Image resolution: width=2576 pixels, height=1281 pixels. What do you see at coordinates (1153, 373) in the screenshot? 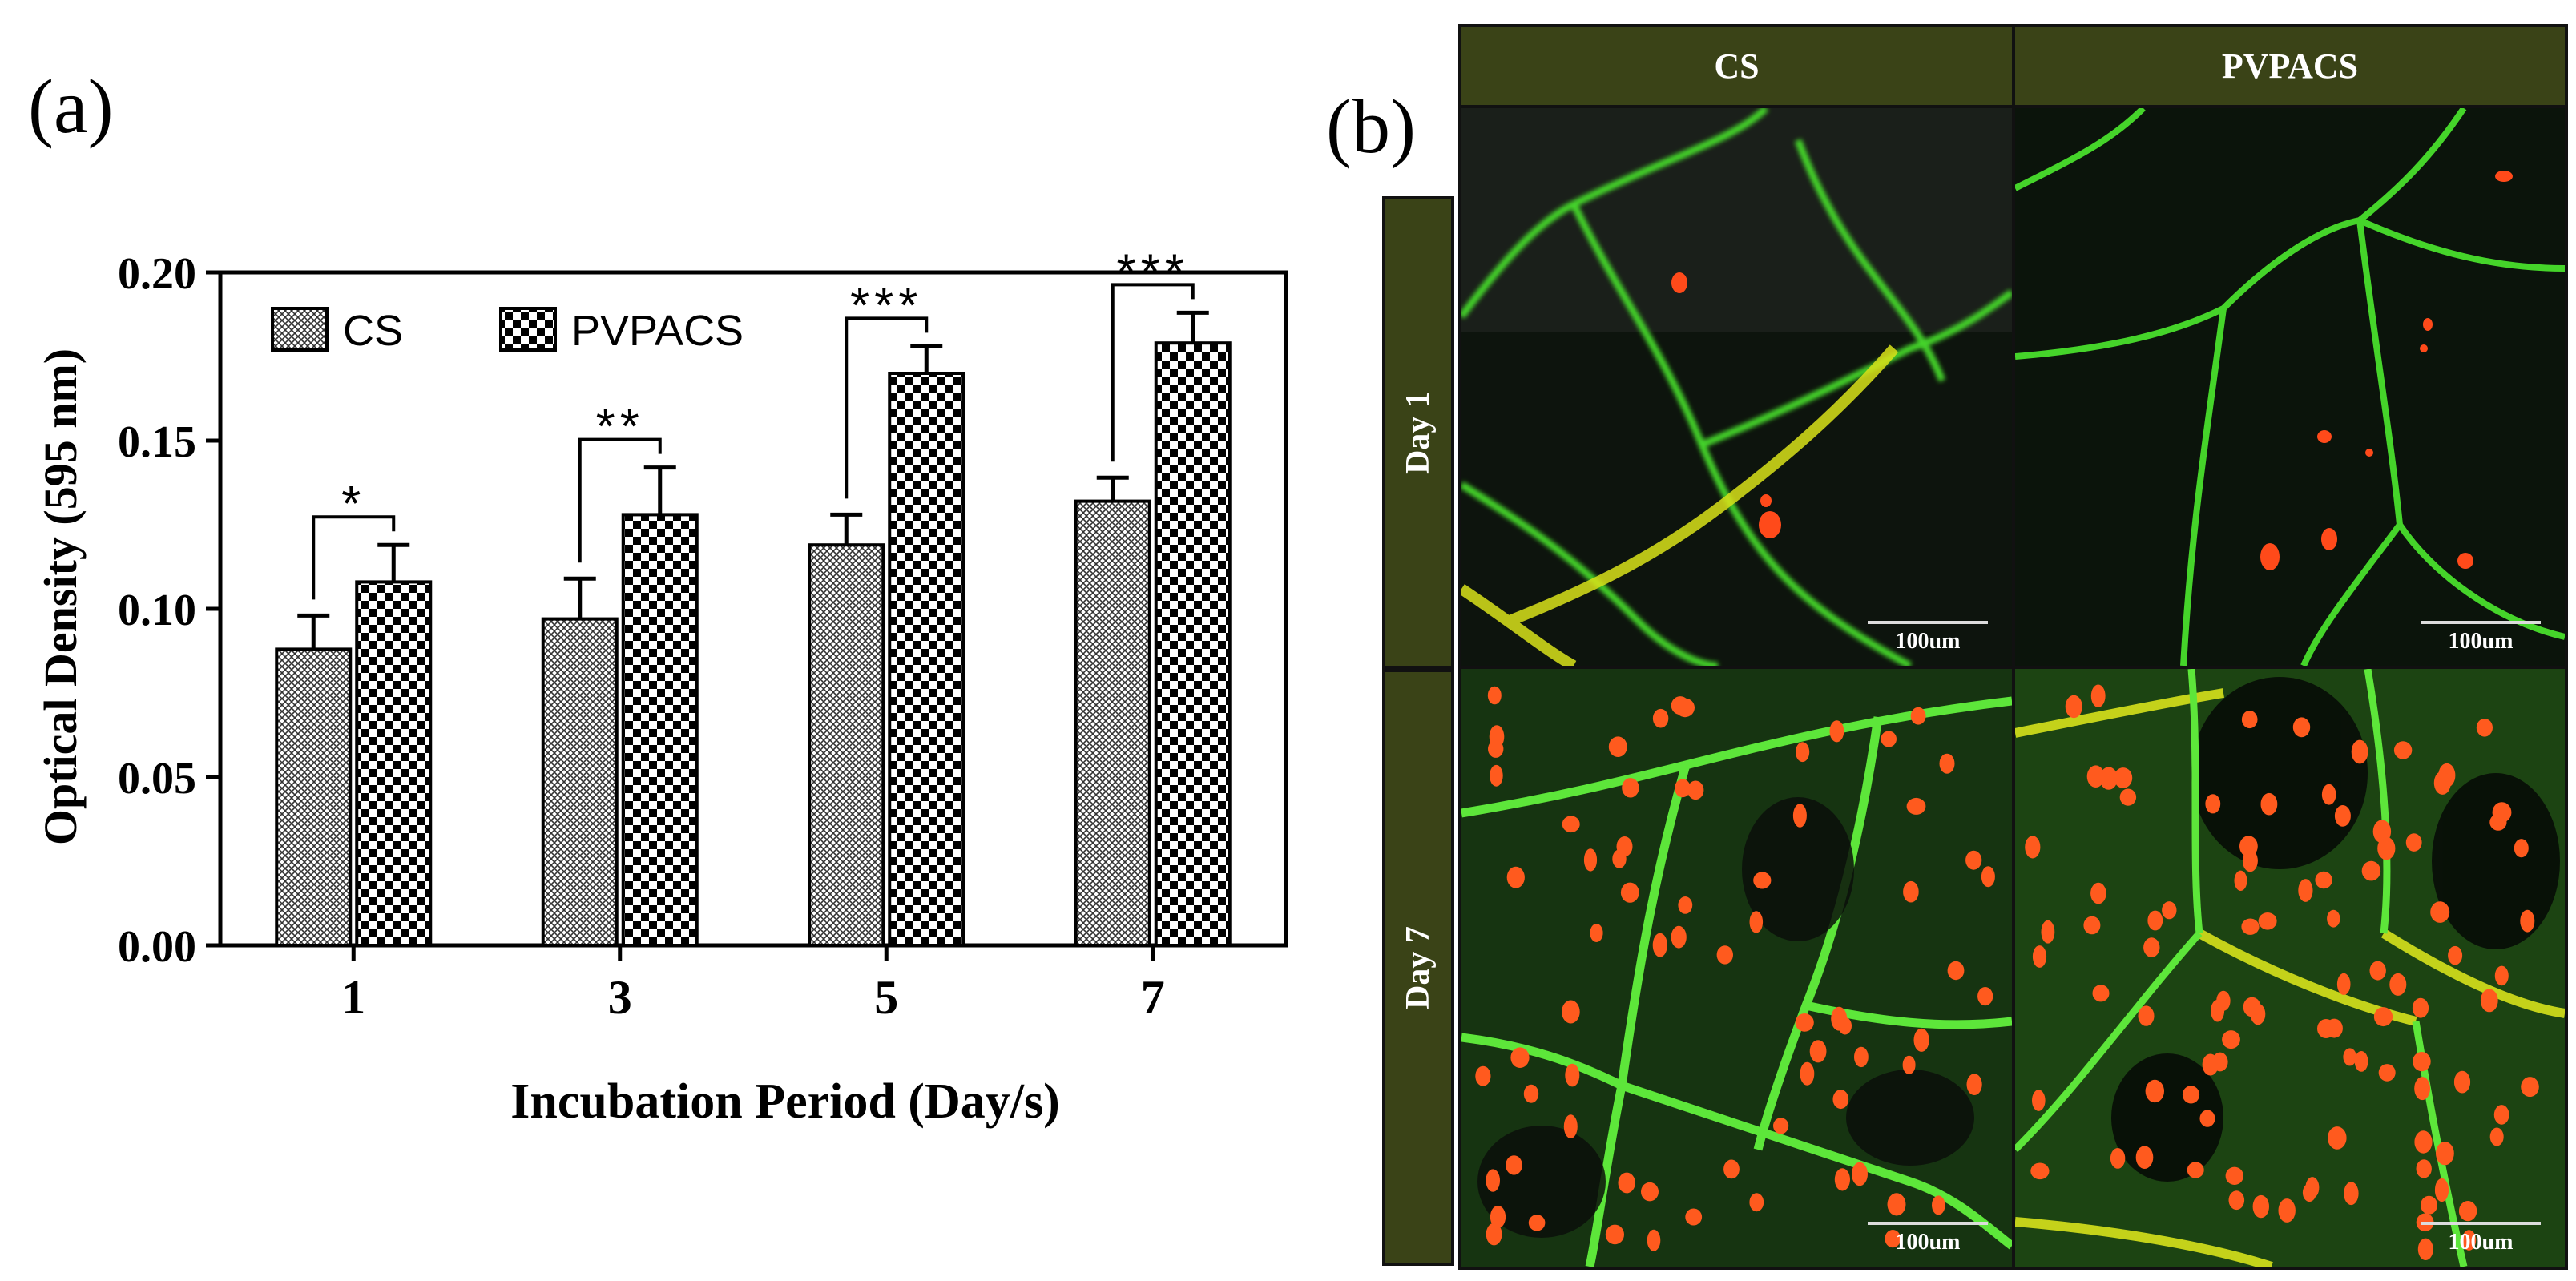
I see `significance-bracket` at bounding box center [1153, 373].